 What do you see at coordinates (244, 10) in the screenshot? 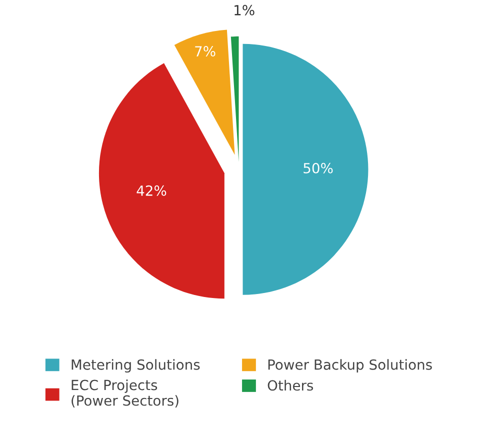
I see `data-label: 1%` at bounding box center [244, 10].